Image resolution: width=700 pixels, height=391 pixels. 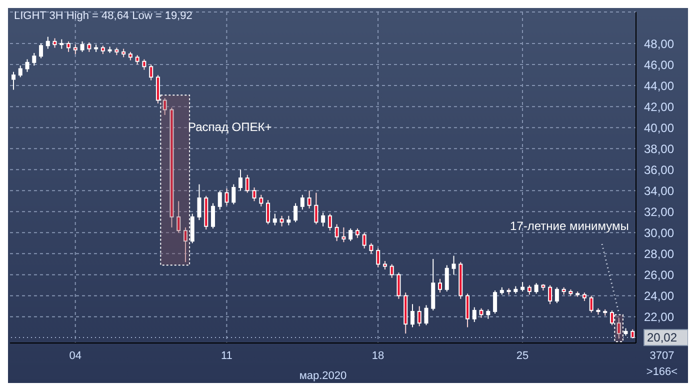 What do you see at coordinates (659, 107) in the screenshot?
I see `y-tick-label: 42,00` at bounding box center [659, 107].